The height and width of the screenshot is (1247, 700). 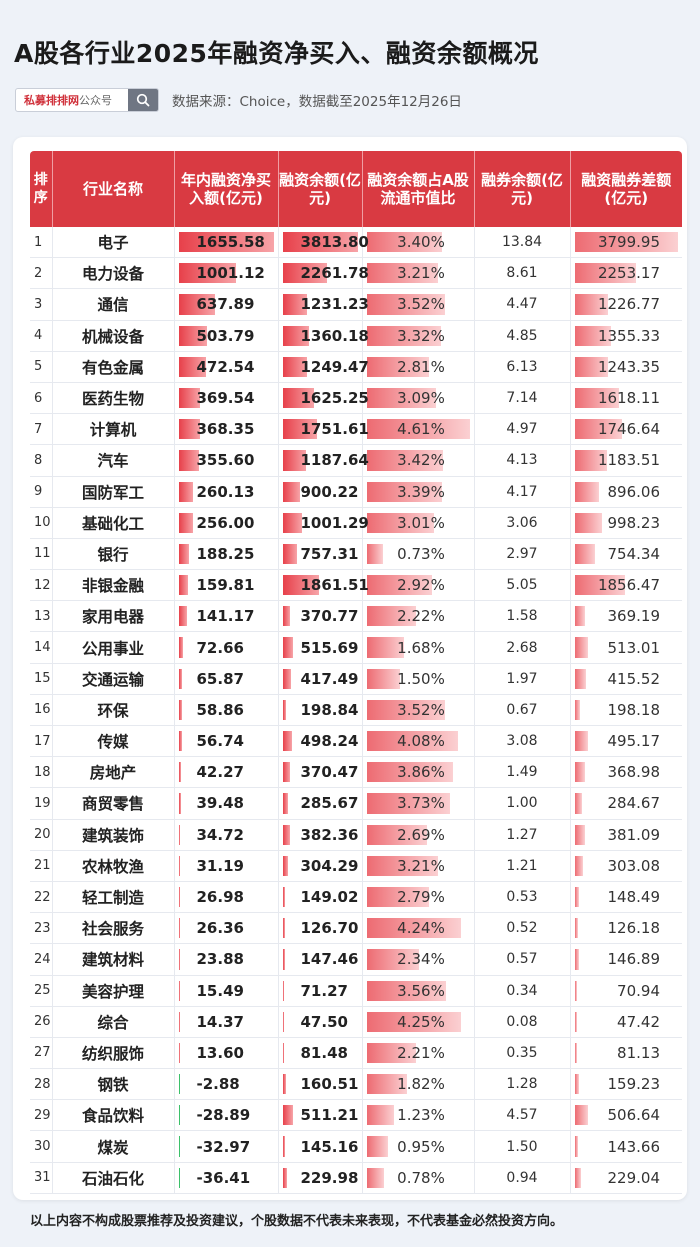 I want to click on diff-value: 1243.35, so click(x=628, y=366).